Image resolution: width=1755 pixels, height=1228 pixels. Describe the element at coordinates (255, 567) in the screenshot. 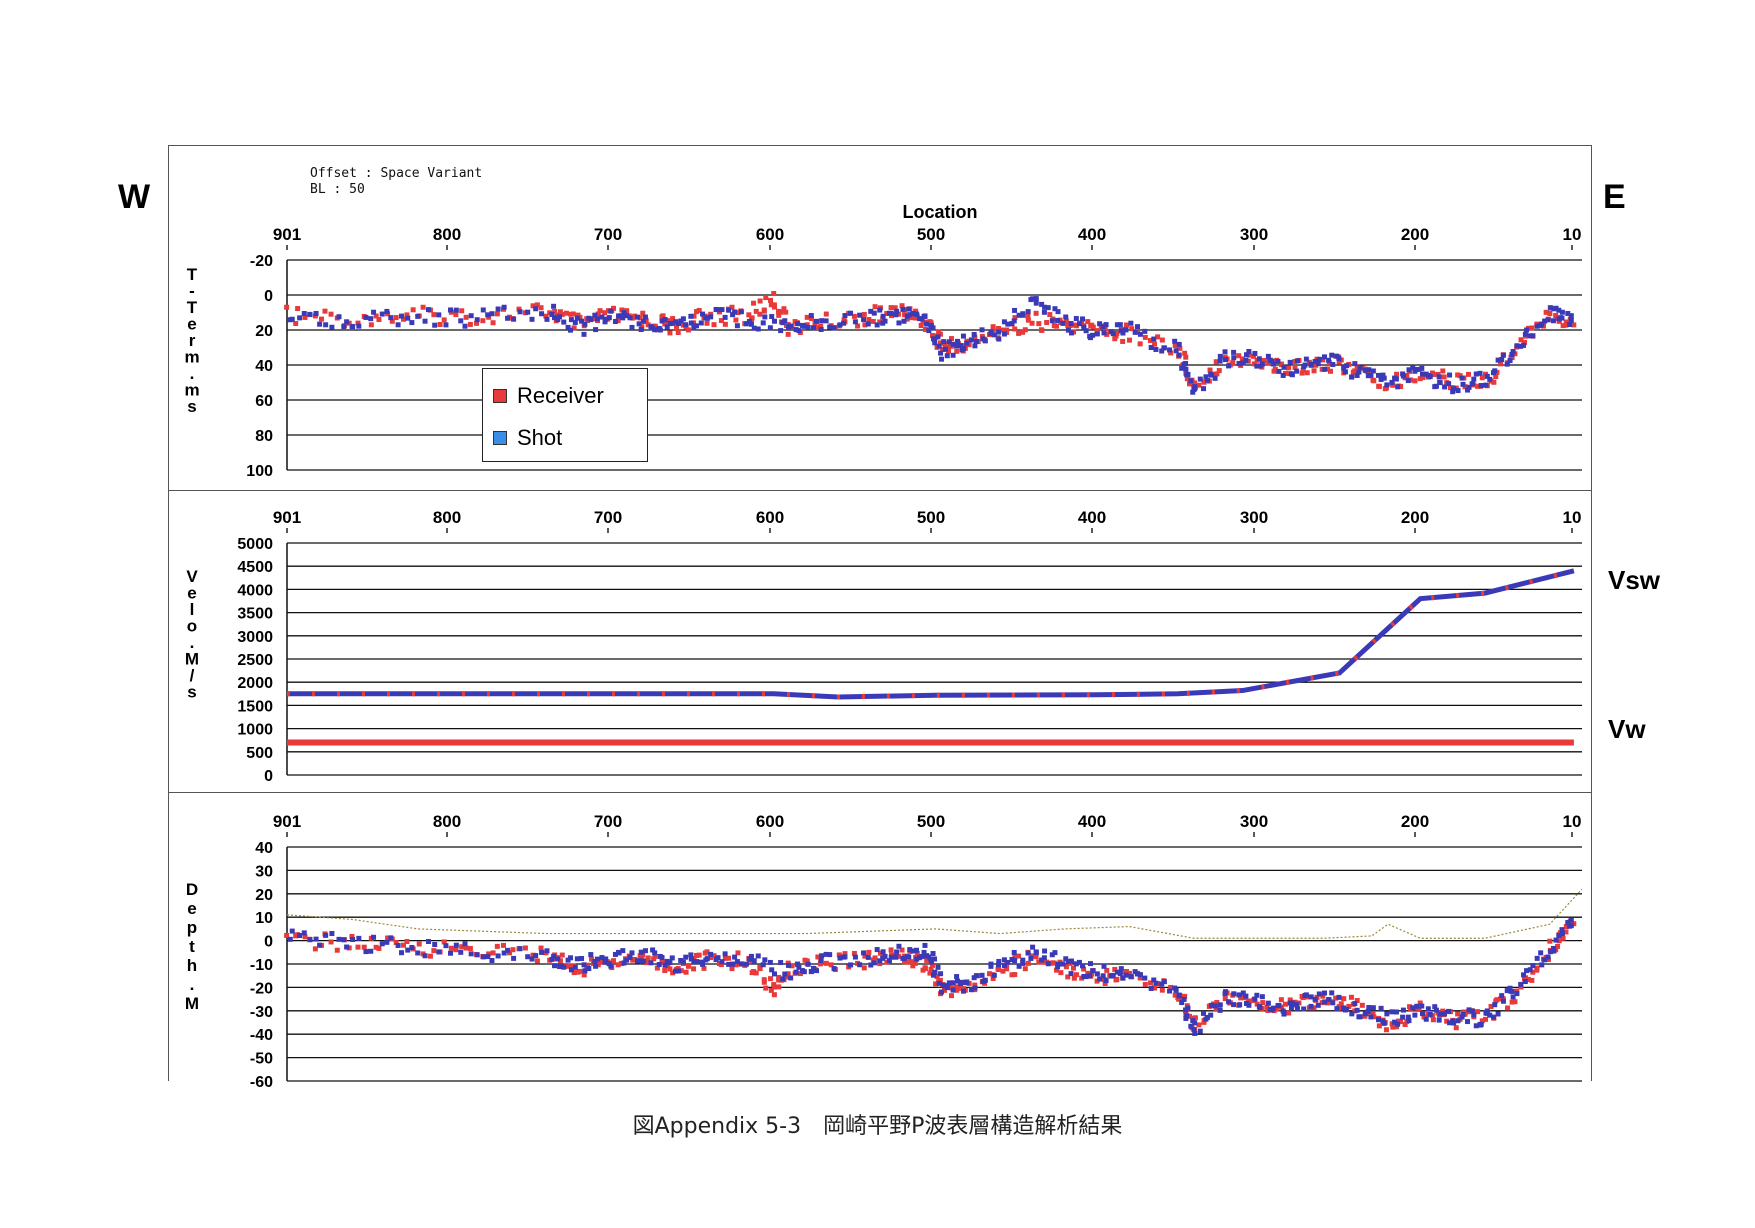

I see `y-tick-label: 4500` at that location.